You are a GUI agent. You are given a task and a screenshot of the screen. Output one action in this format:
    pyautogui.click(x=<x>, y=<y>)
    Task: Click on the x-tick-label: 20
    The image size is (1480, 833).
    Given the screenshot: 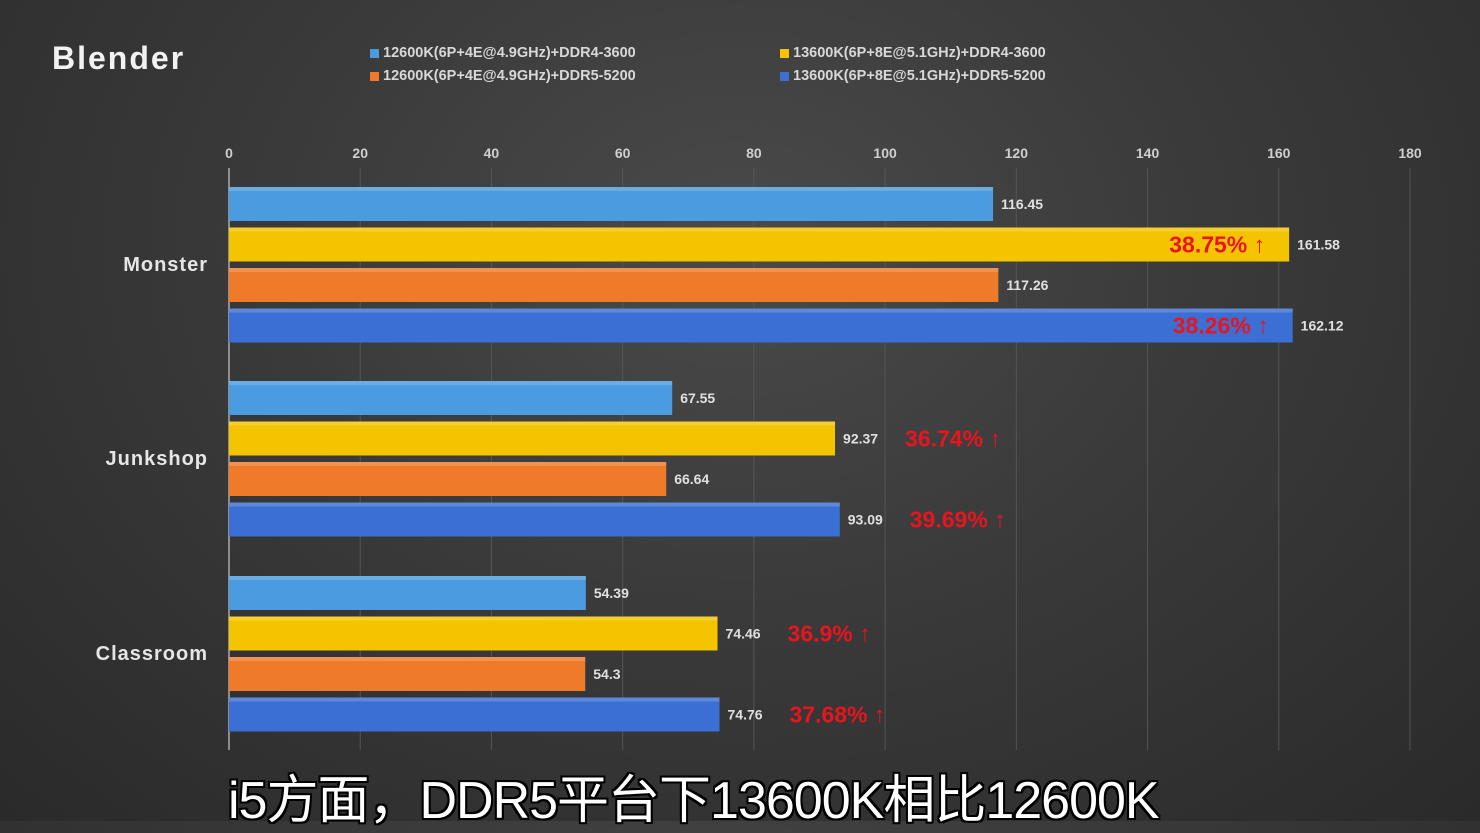 What is the action you would take?
    pyautogui.click(x=360, y=153)
    